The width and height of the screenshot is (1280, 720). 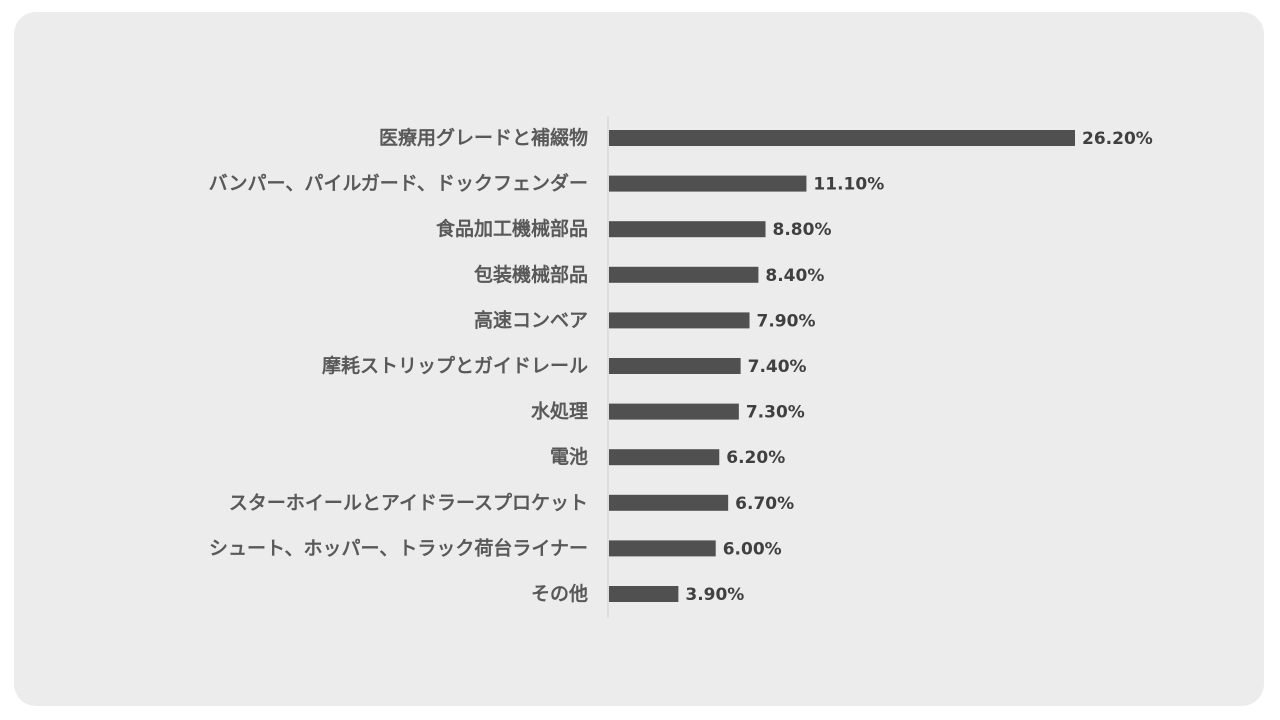 I want to click on category-label: 医療用グレードと補綴物, so click(x=483, y=137).